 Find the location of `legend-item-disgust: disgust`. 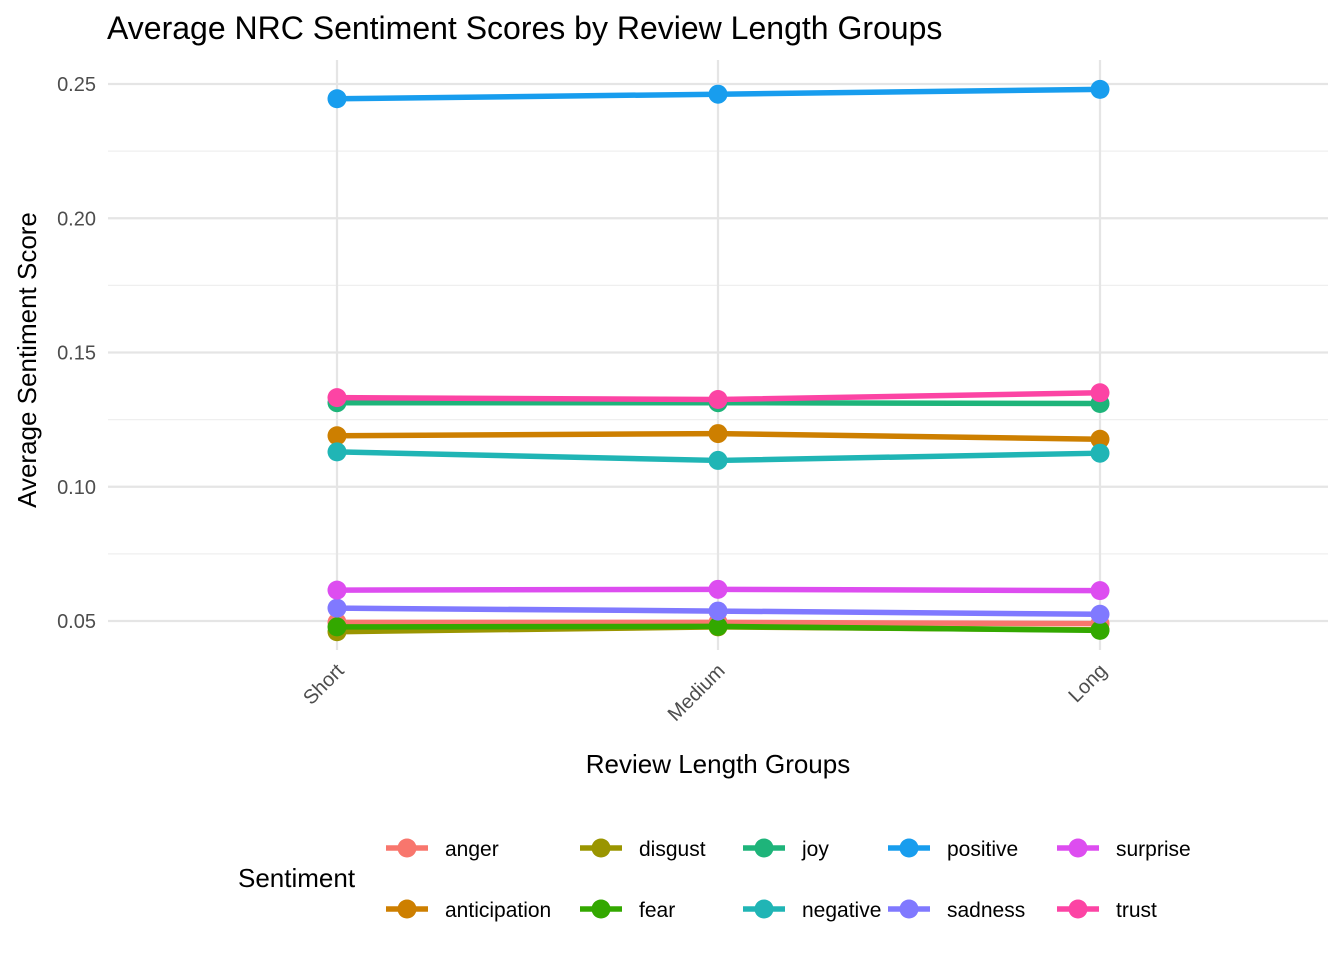

legend-item-disgust: disgust is located at coordinates (643, 849).